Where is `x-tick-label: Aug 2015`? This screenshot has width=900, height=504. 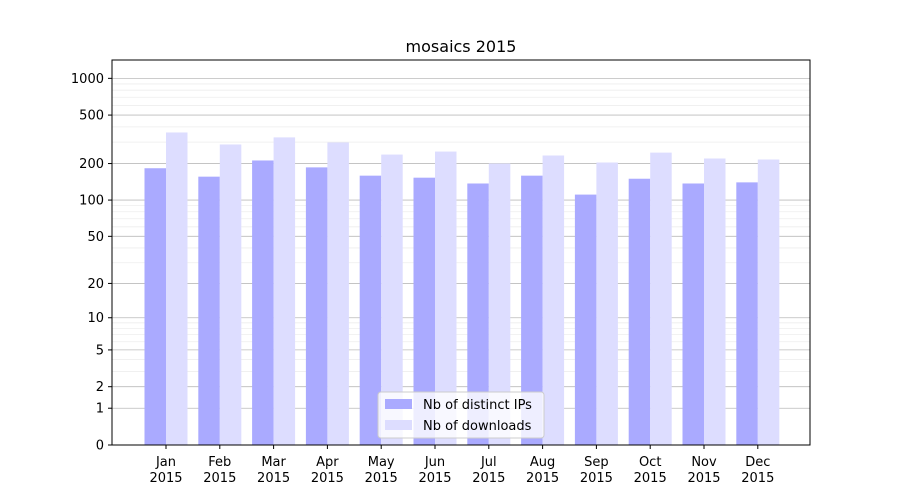 x-tick-label: Aug 2015 is located at coordinates (542, 470).